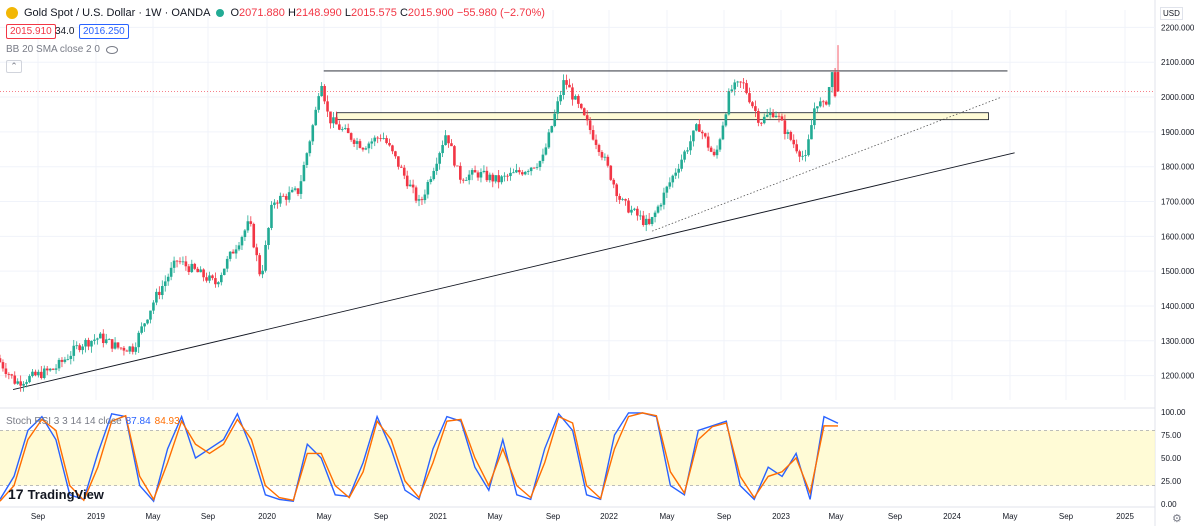 The width and height of the screenshot is (1200, 526). What do you see at coordinates (438, 516) in the screenshot?
I see `time-tick-label: 2021` at bounding box center [438, 516].